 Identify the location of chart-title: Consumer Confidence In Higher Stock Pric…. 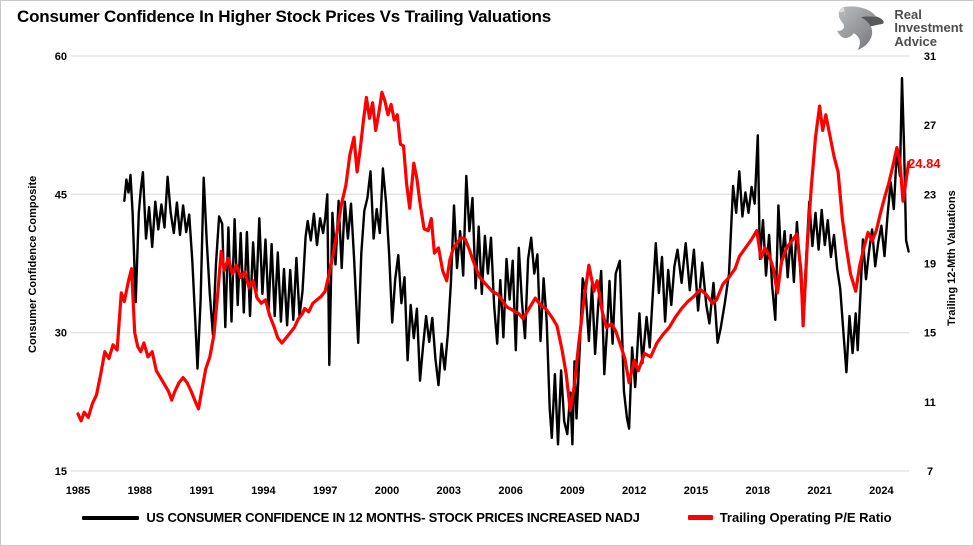
(284, 16).